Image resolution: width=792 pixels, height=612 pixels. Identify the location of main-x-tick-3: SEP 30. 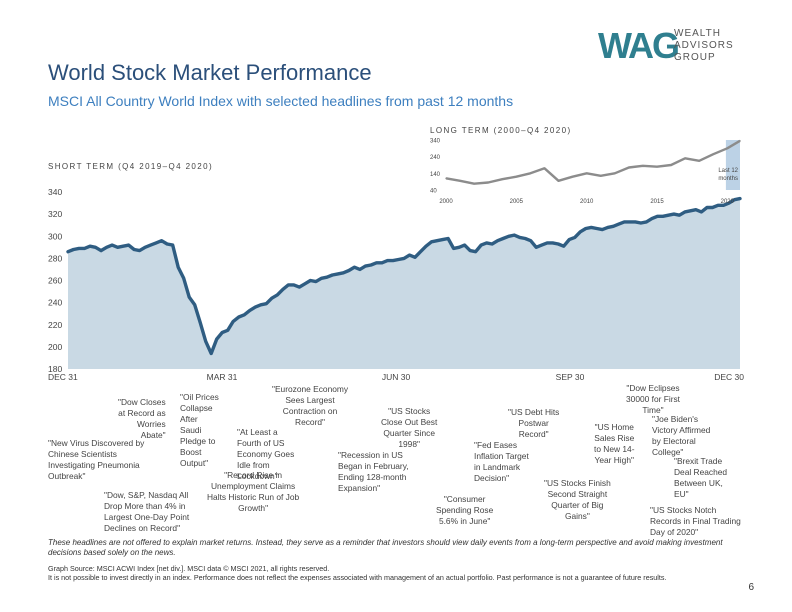
(570, 377).